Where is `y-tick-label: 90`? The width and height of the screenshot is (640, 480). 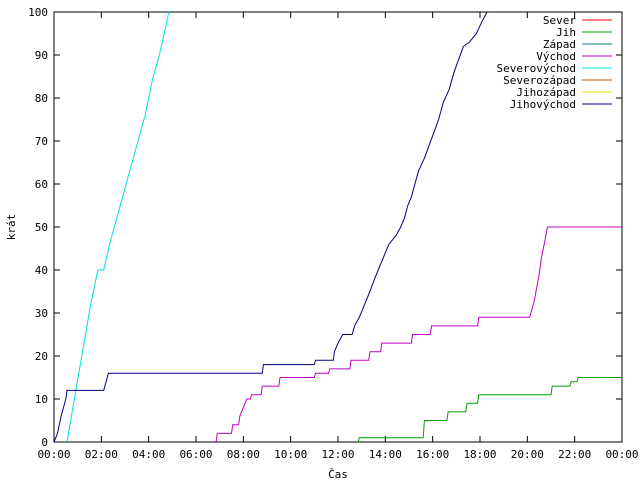 y-tick-label: 90 is located at coordinates (41, 55).